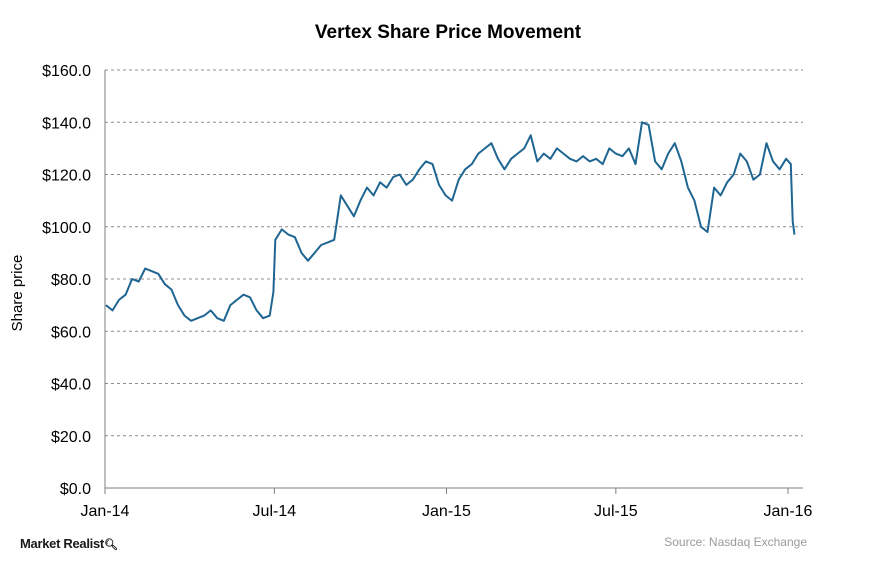  What do you see at coordinates (75, 489) in the screenshot?
I see `y-tick-label: $0.0` at bounding box center [75, 489].